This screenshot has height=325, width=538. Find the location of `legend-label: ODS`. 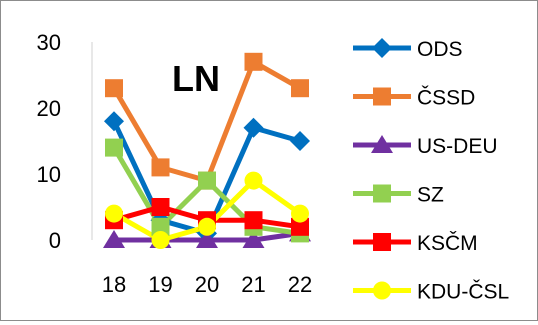

legend-label: ODS is located at coordinates (440, 49).